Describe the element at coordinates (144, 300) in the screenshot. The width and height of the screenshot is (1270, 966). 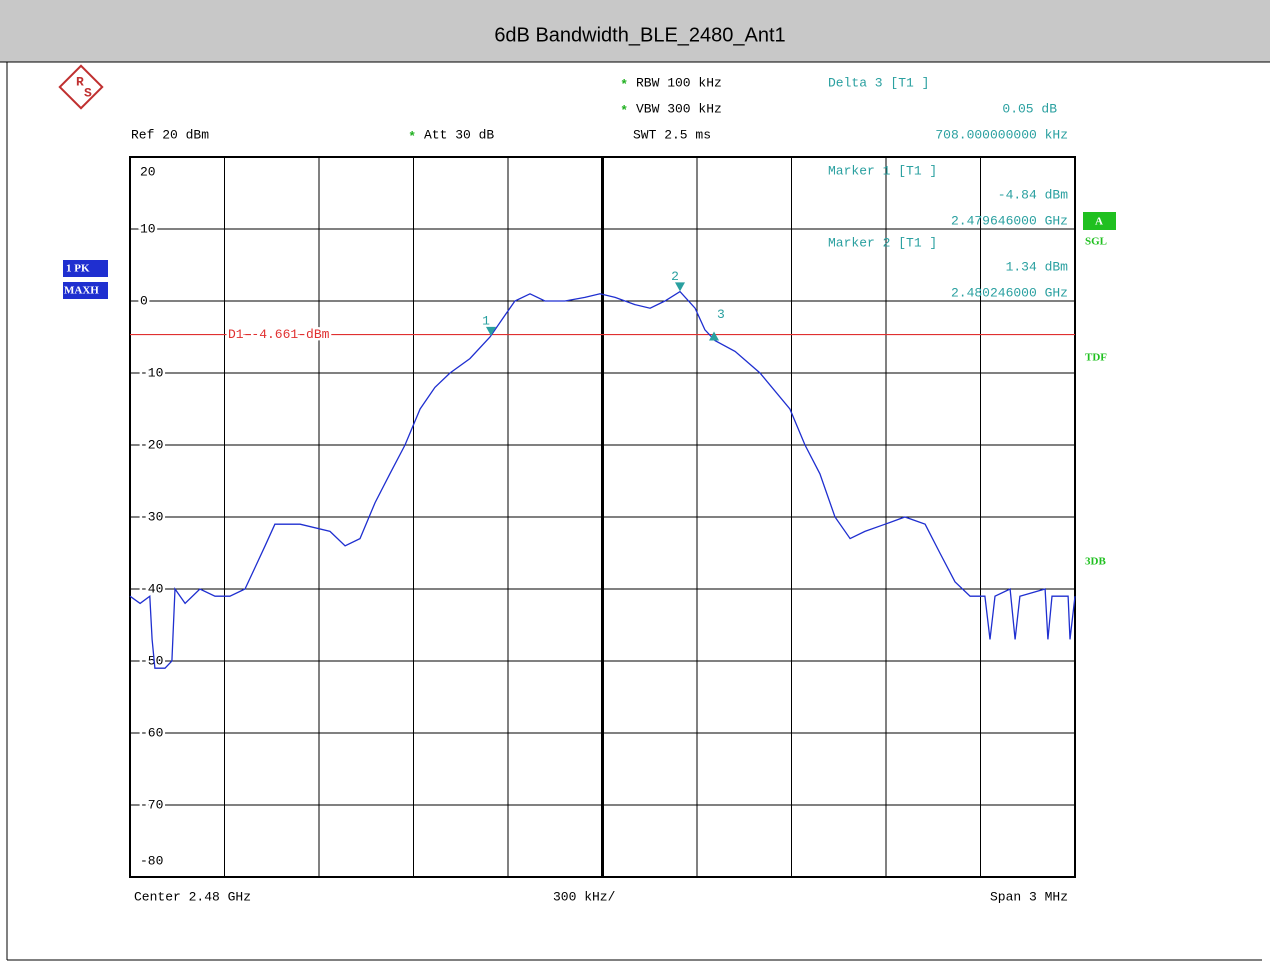
I see `y-tick-label: 0` at that location.